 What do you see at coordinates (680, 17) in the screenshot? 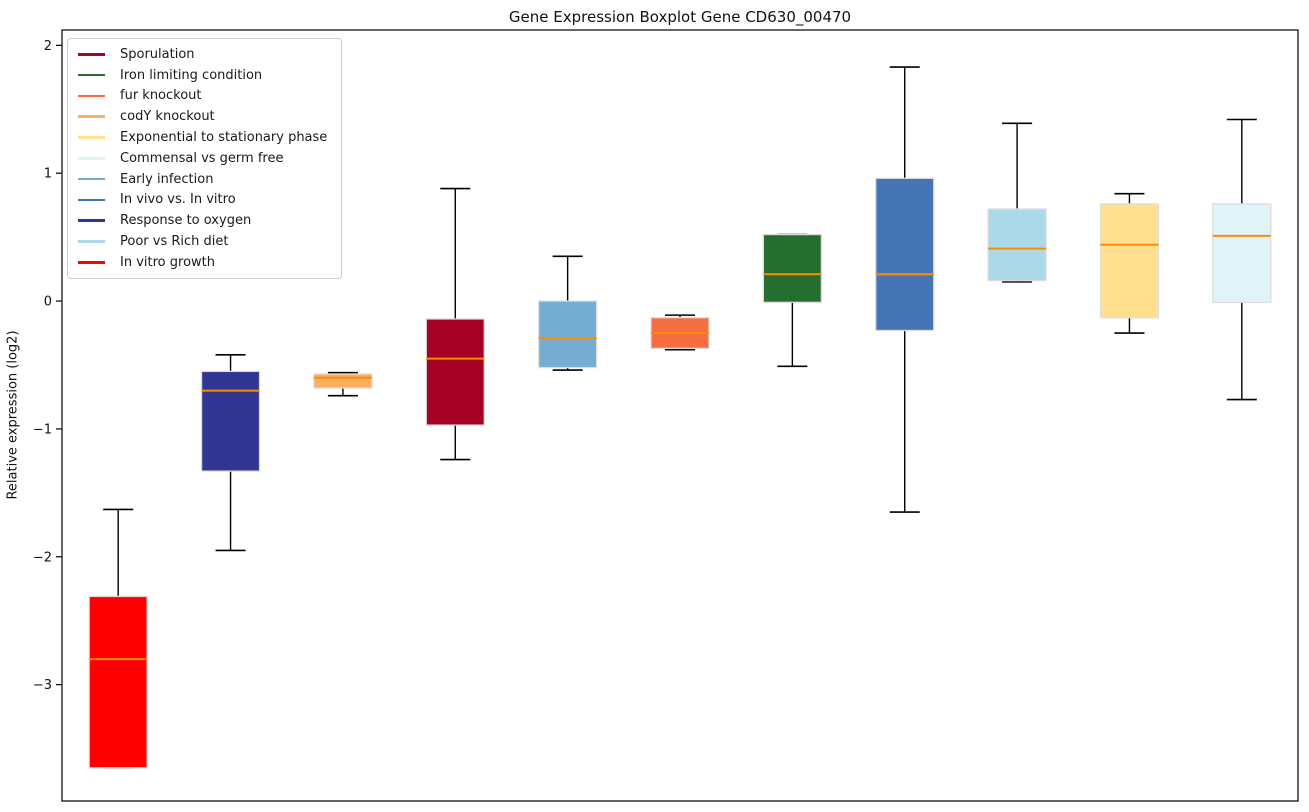
I see `chart-title: Gene Expression Boxplot Gene CD630_00470` at bounding box center [680, 17].